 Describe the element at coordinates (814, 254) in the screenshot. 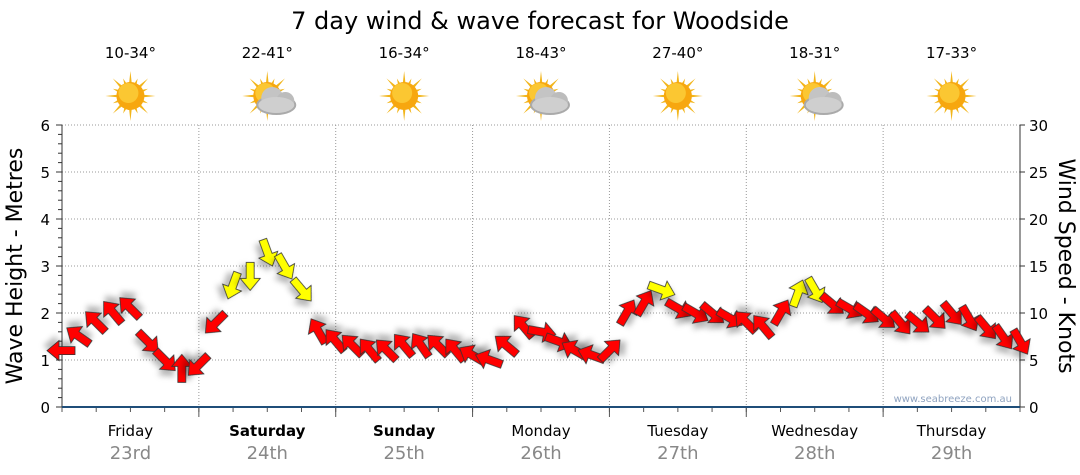

I see `day-column-wednesday: 18-31° Wednesday 28th` at that location.